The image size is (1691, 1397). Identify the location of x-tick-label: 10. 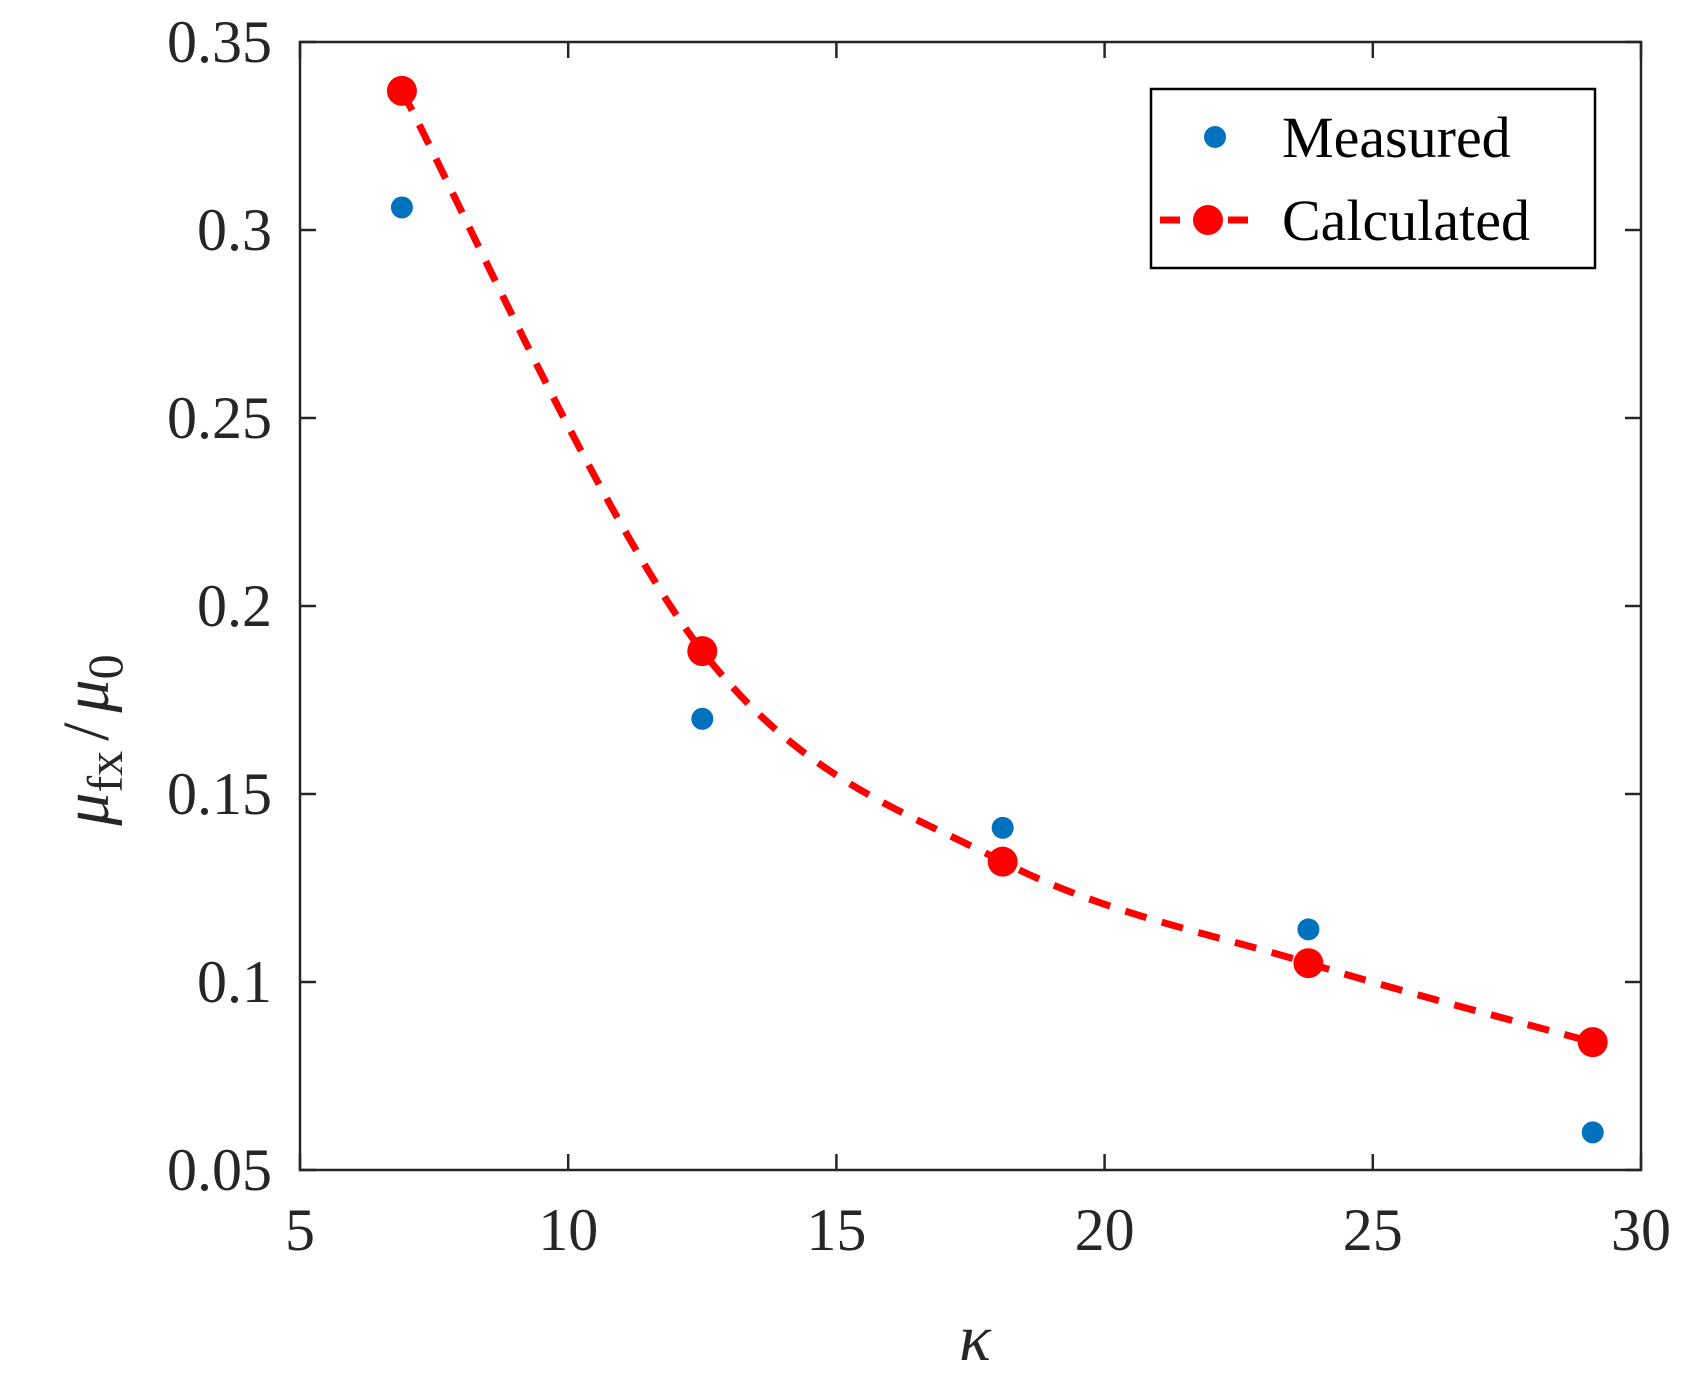
(568, 1230).